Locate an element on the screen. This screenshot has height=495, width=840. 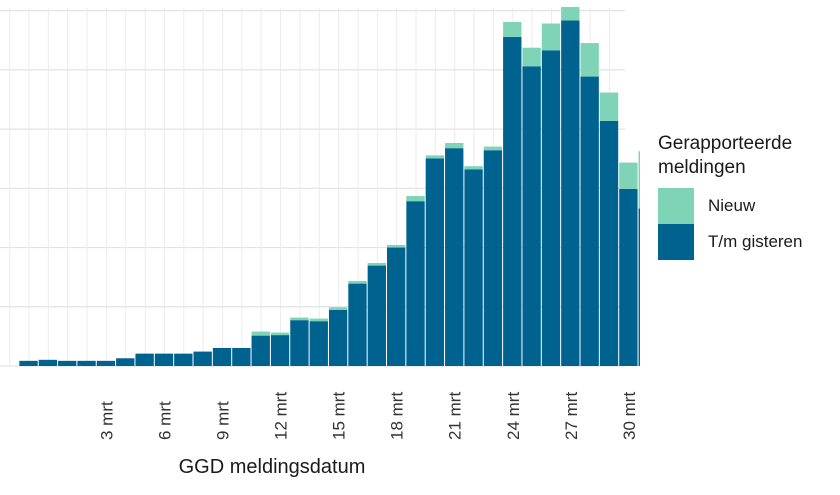
legend-swatch-nieuw is located at coordinates (676, 206).